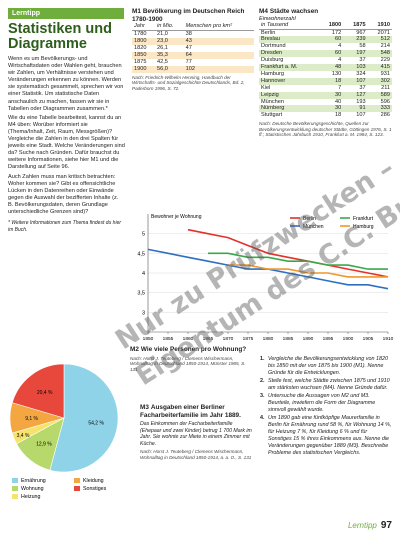 Image resolution: width=400 pixels, height=545 pixels. I want to click on table-row: 1820 26,1 47, so click(193, 48).